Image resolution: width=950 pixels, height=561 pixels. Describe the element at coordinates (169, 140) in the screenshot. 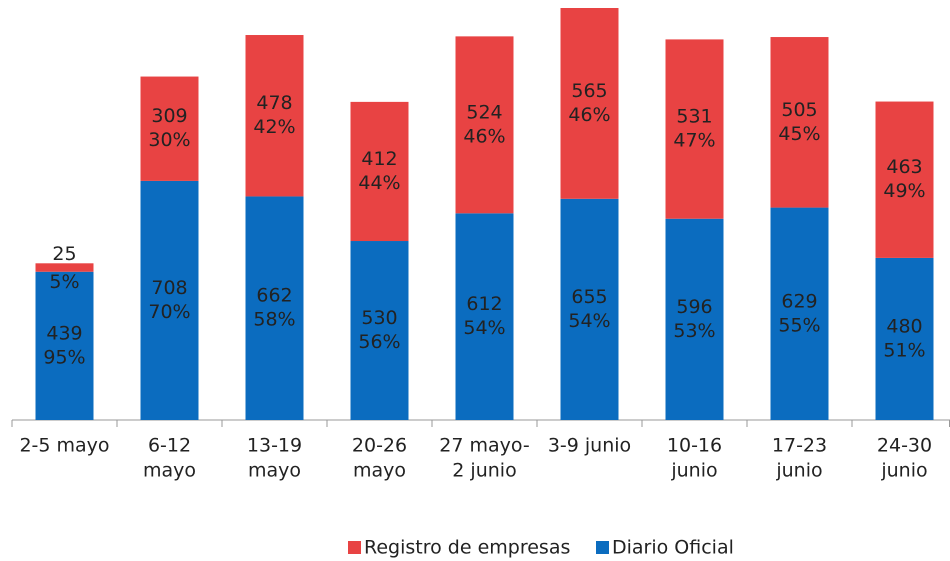

I see `share-label: 30%` at that location.